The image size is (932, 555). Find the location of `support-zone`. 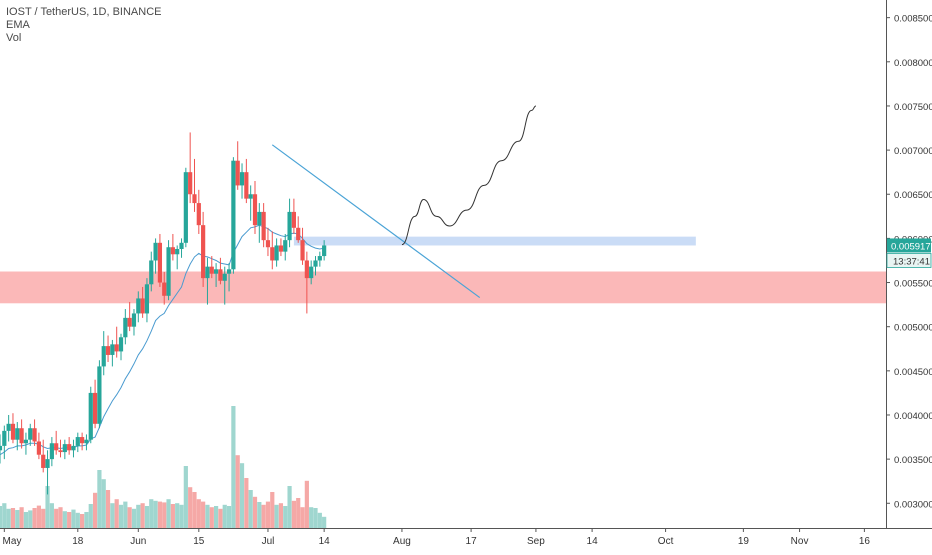

support-zone is located at coordinates (443, 287).